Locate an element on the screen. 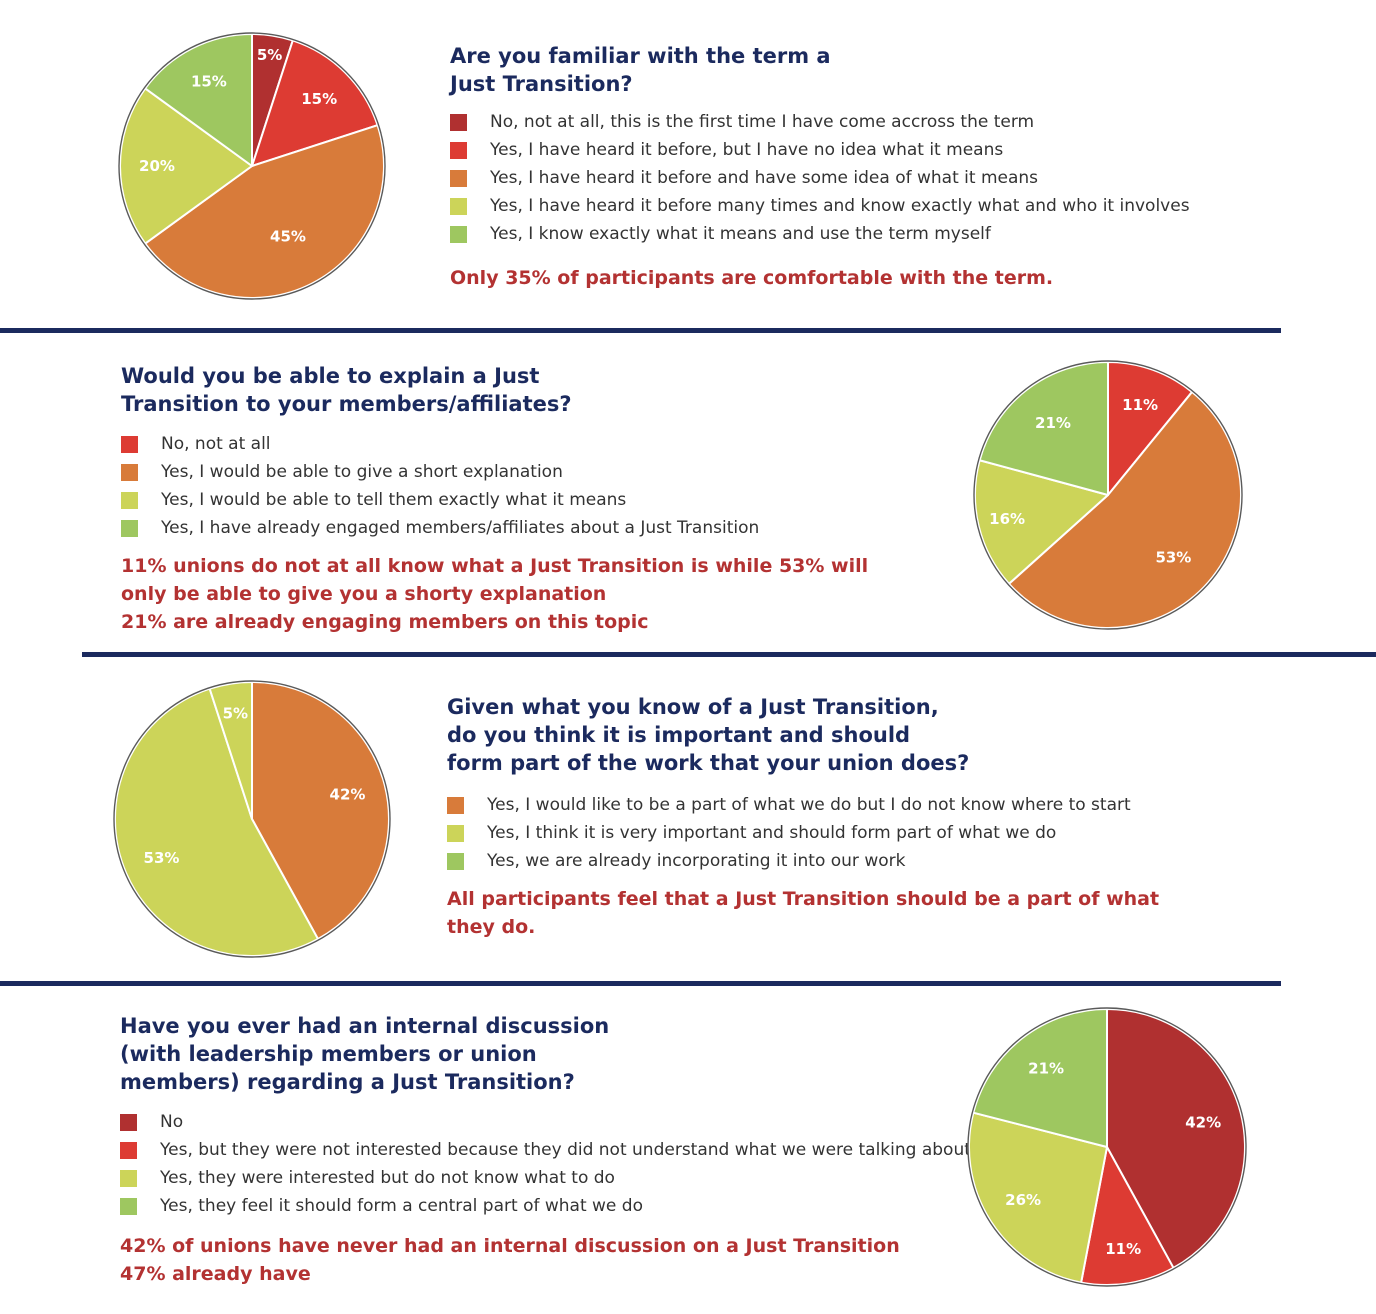  slice-value-label: 11% is located at coordinates (1140, 405).